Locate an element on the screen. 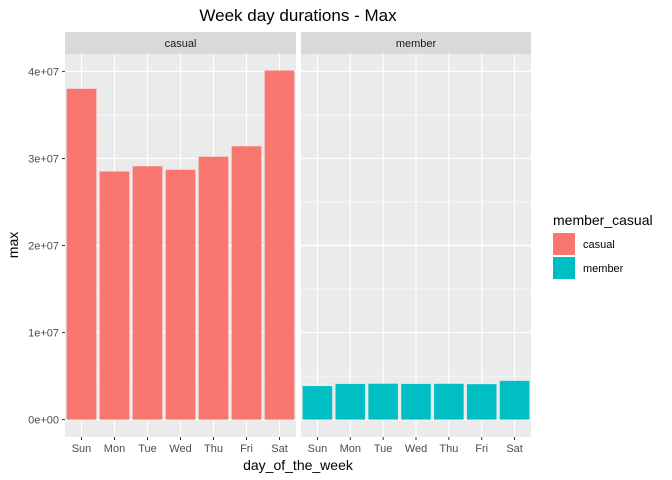 This screenshot has width=672, height=480. y-axis-title: max is located at coordinates (13, 245).